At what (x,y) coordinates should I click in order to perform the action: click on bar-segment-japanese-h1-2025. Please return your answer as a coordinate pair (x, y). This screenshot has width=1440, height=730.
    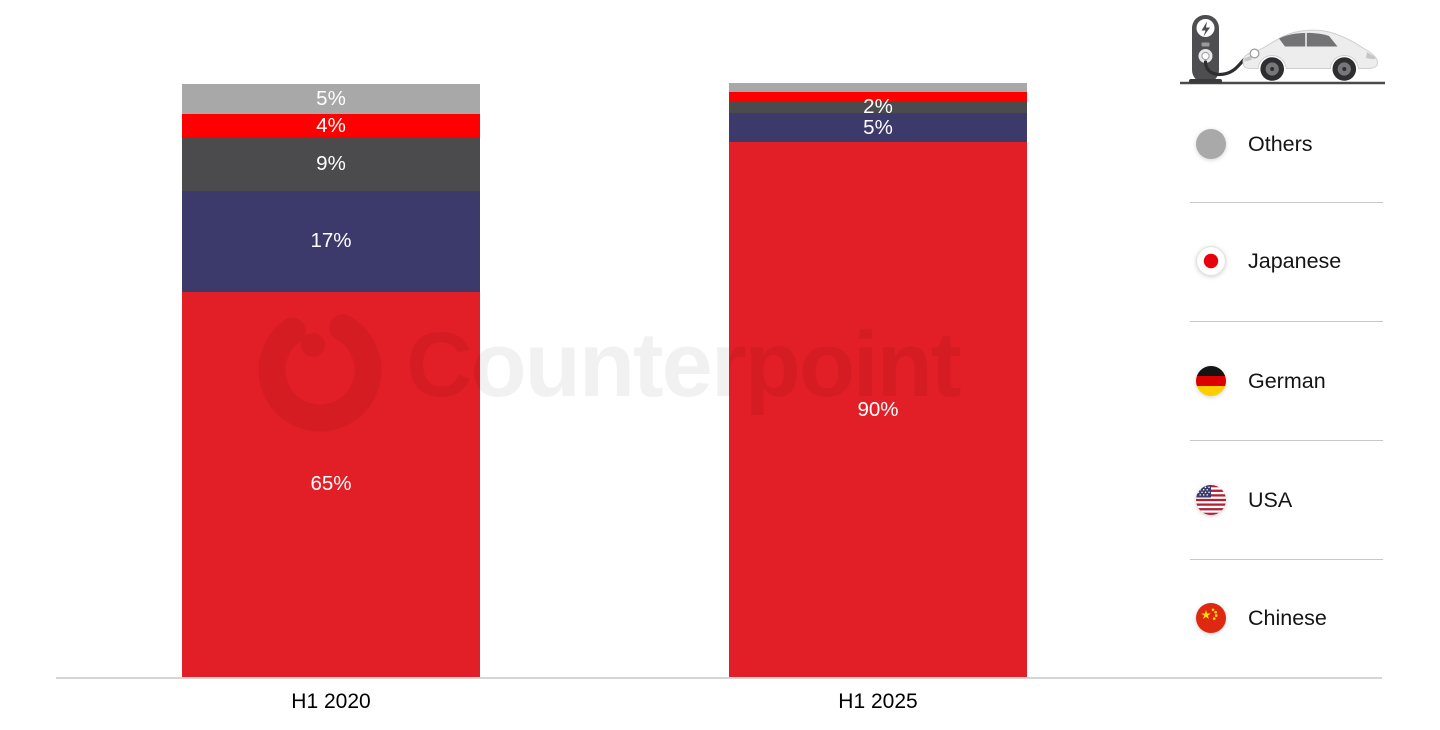
    Looking at the image, I should click on (878, 96).